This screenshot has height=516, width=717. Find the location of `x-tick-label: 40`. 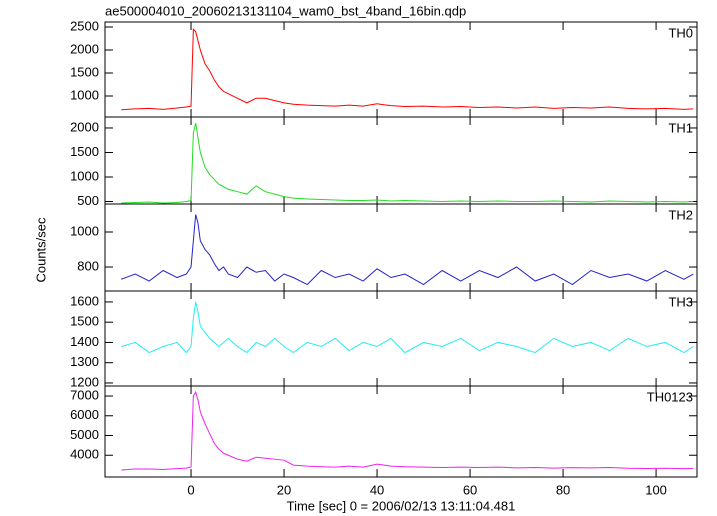

x-tick-label: 40 is located at coordinates (377, 489).